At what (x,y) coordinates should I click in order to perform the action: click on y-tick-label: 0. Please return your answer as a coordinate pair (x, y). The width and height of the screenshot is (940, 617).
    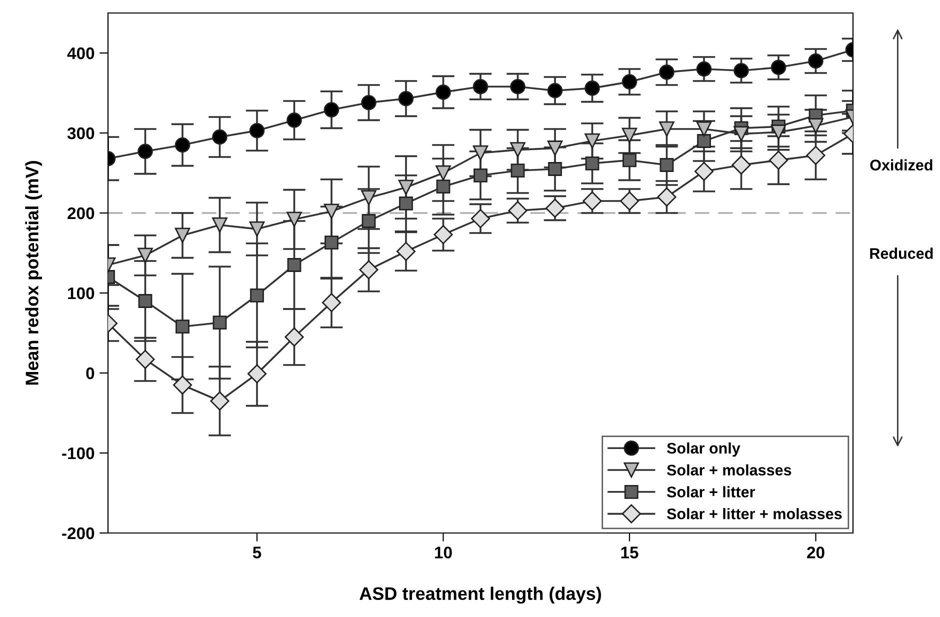
    Looking at the image, I should click on (90, 373).